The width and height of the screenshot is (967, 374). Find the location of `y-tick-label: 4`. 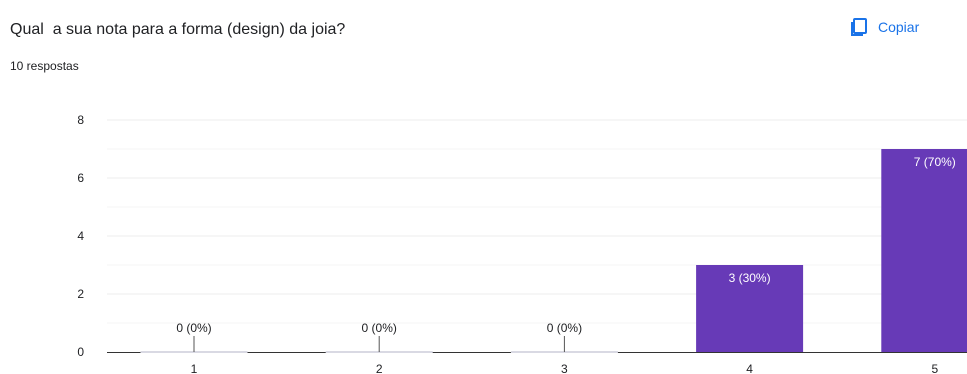

y-tick-label: 4 is located at coordinates (80, 236).